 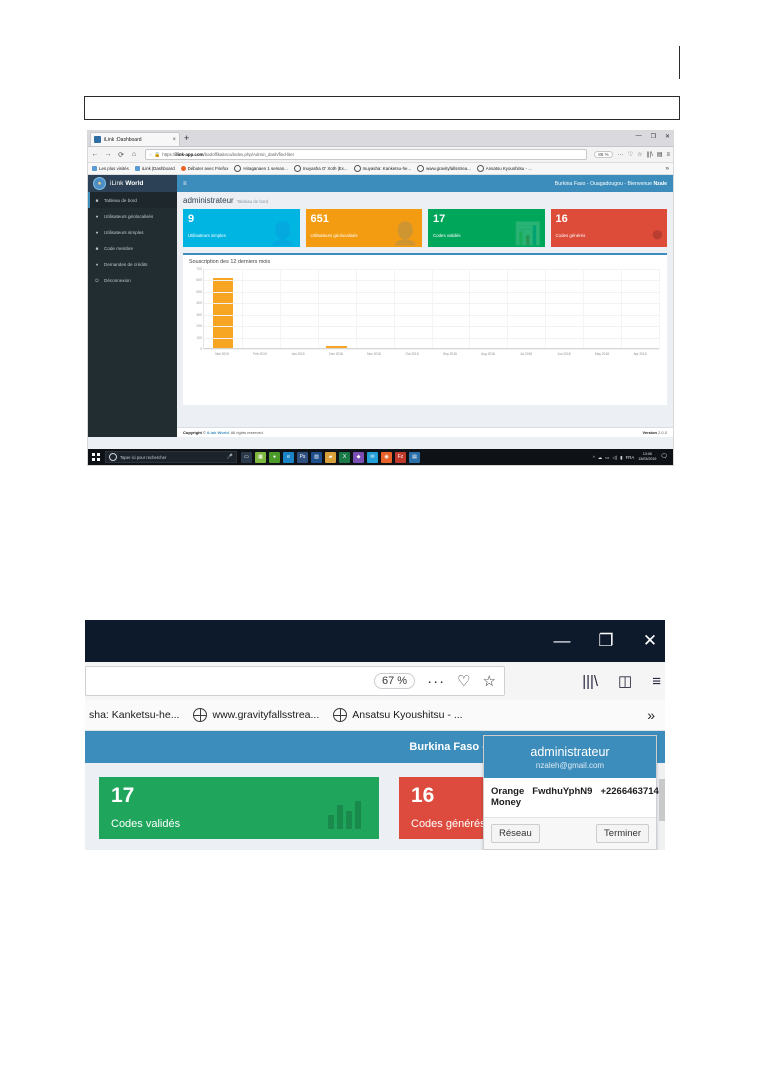 I want to click on mail-icon: ✉, so click(x=372, y=457).